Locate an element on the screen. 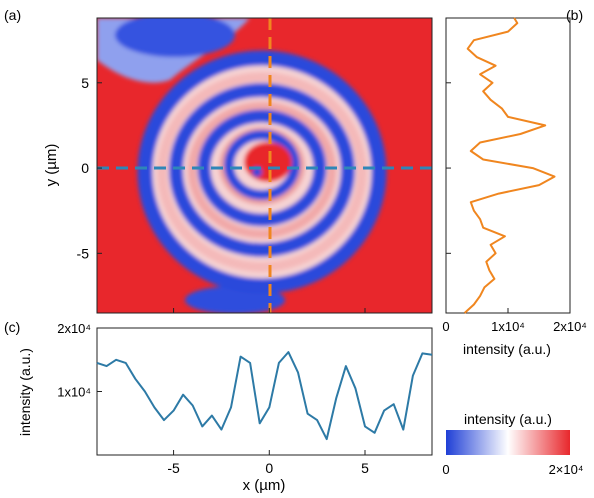 The image size is (594, 498). heatmap-blue-blob-top is located at coordinates (175, 37).